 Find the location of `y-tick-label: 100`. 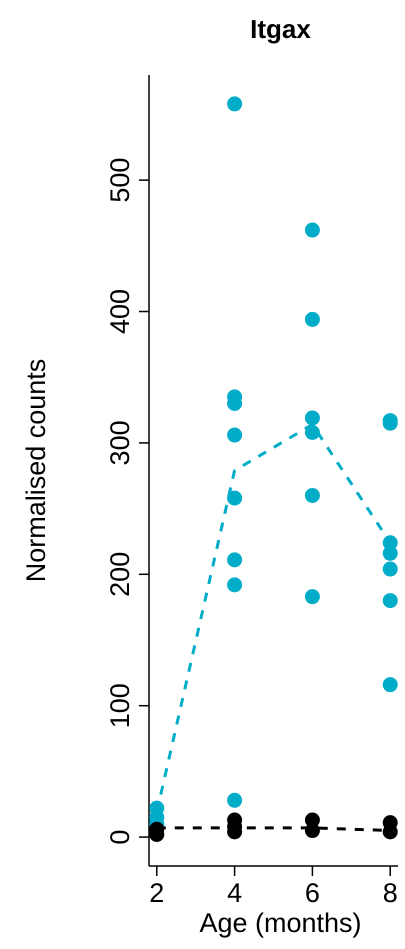

y-tick-label: 100 is located at coordinates (120, 705).